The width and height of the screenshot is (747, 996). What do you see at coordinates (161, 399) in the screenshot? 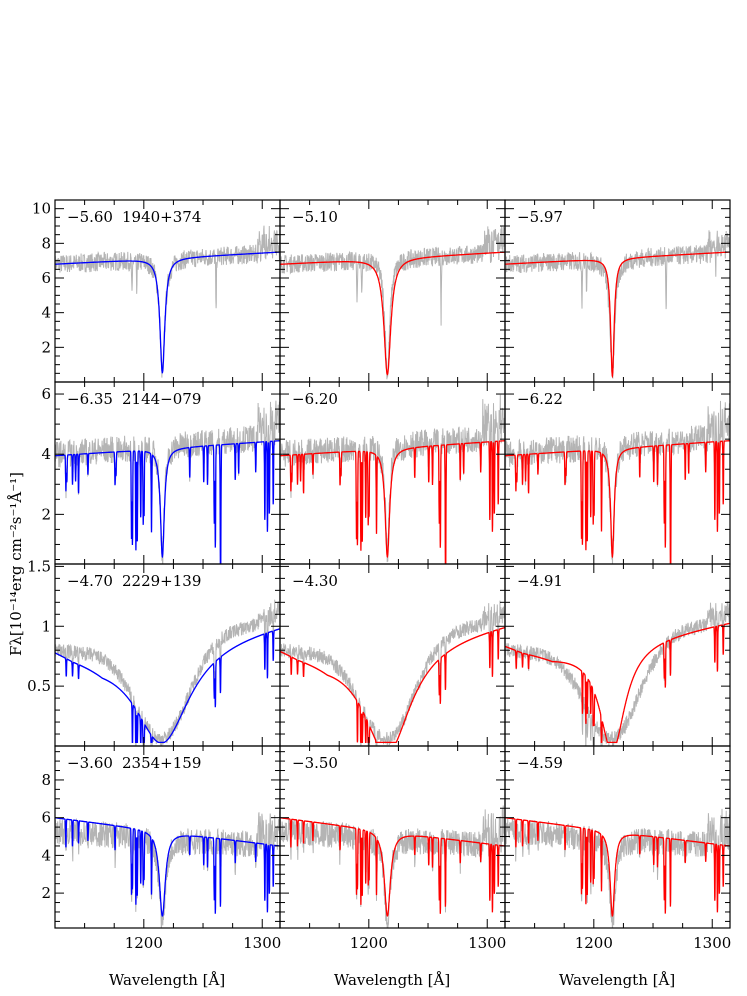
I see `star-name-label: 2144−079` at bounding box center [161, 399].